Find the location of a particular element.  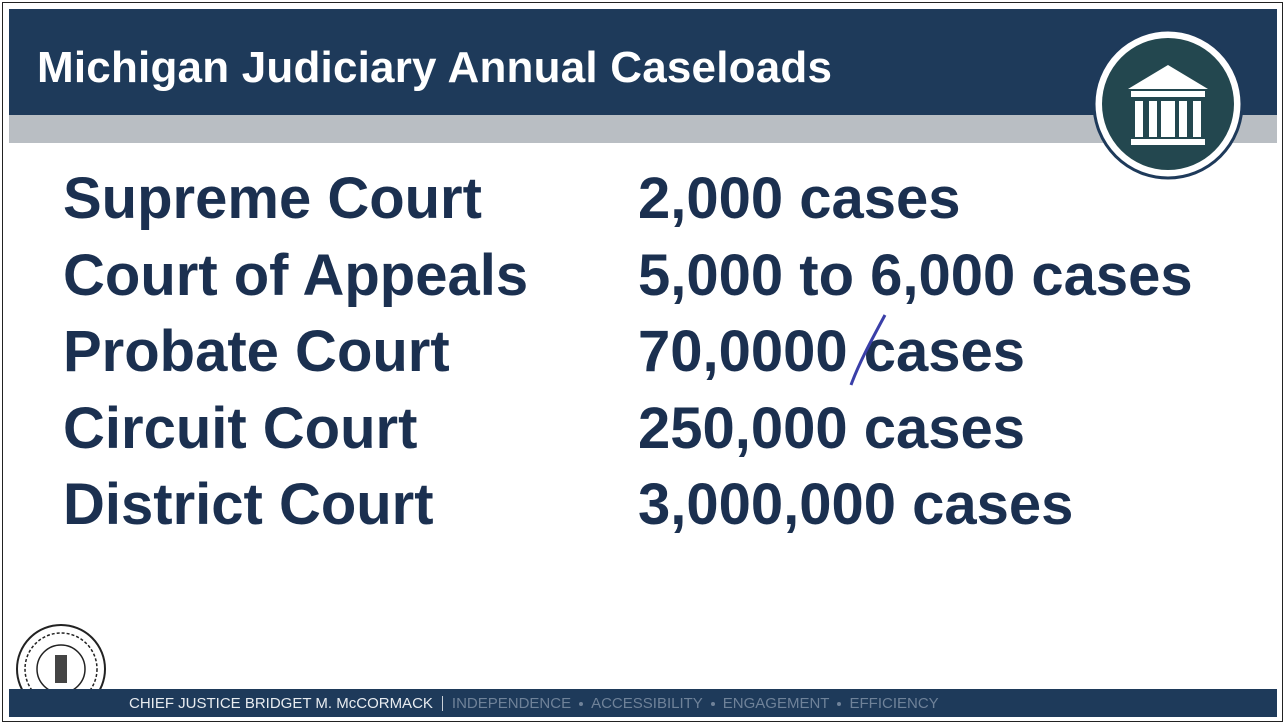

court-name: Supreme Court is located at coordinates (272, 198).